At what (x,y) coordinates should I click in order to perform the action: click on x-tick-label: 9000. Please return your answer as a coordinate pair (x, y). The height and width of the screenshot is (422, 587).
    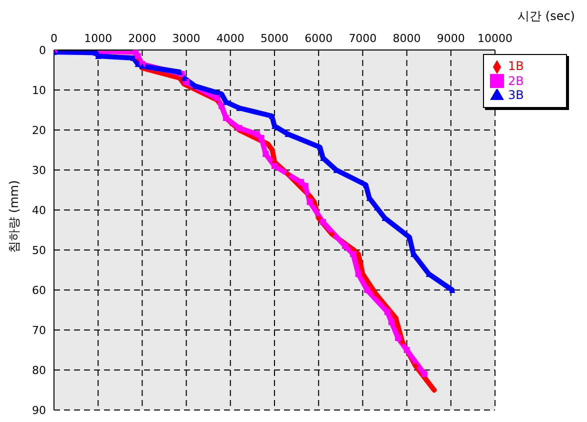
    Looking at the image, I should click on (450, 38).